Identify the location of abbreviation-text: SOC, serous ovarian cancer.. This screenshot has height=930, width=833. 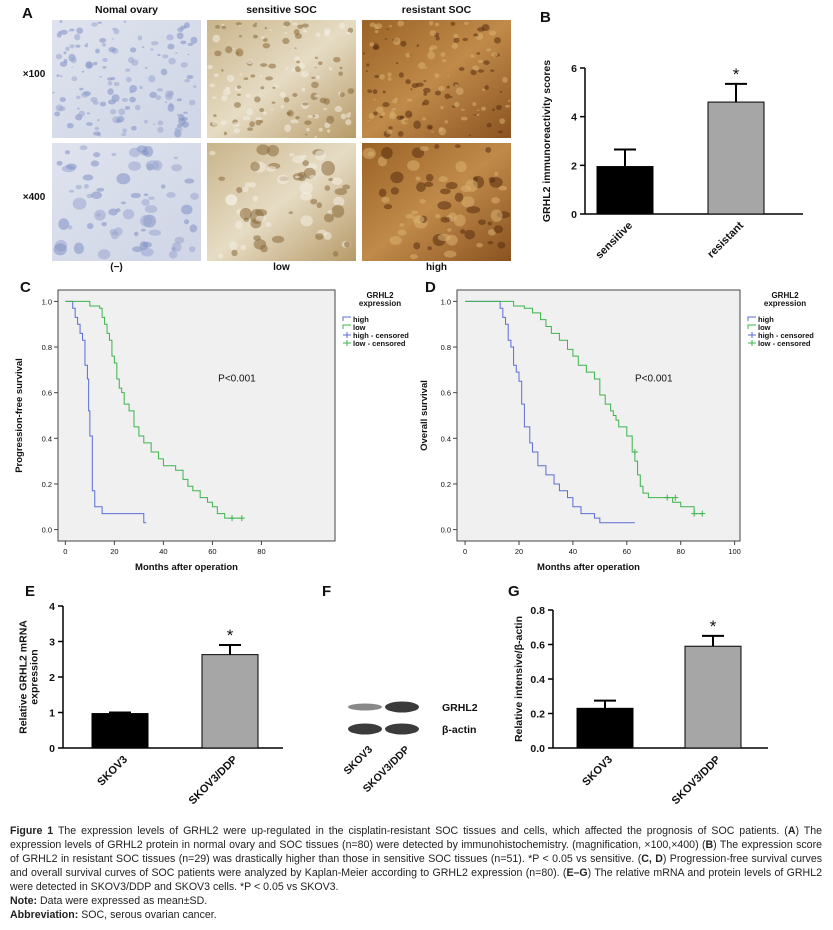
(147, 915).